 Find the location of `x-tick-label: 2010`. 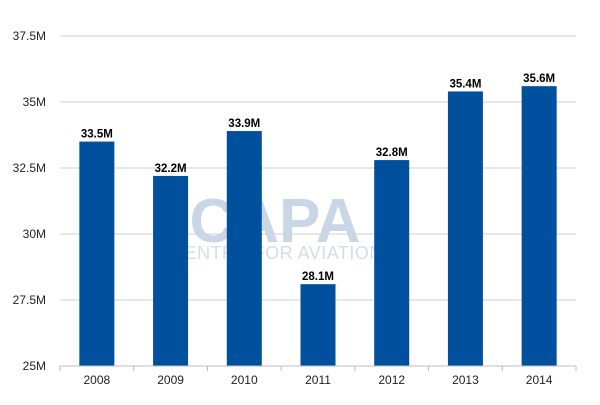

x-tick-label: 2010 is located at coordinates (244, 380).